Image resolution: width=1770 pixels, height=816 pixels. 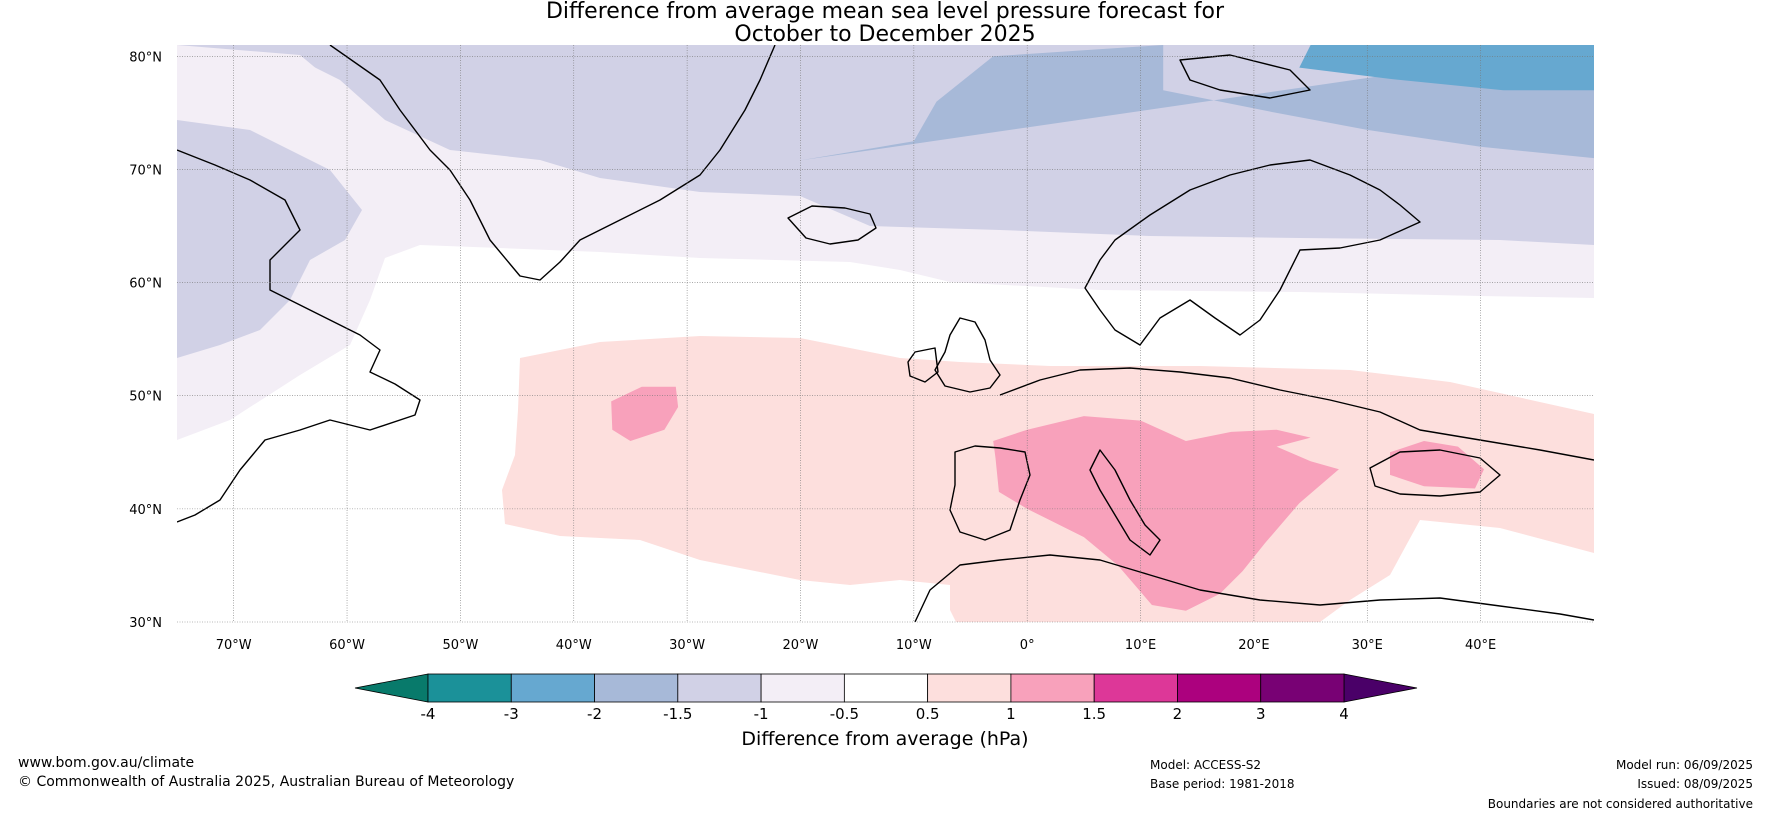 What do you see at coordinates (145, 170) in the screenshot?
I see `lat-tick-label: 70°N` at bounding box center [145, 170].